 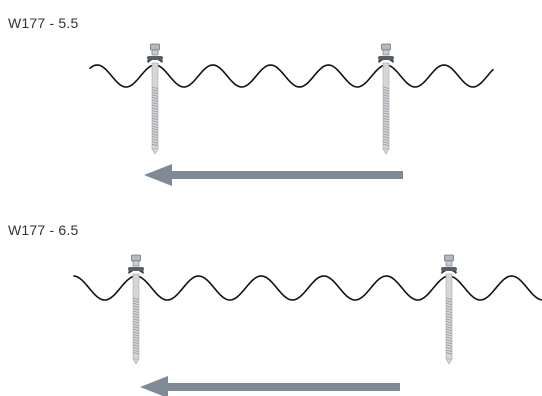 I want to click on diagram-w177-5-5: W177 - 5.5, so click(x=43, y=23).